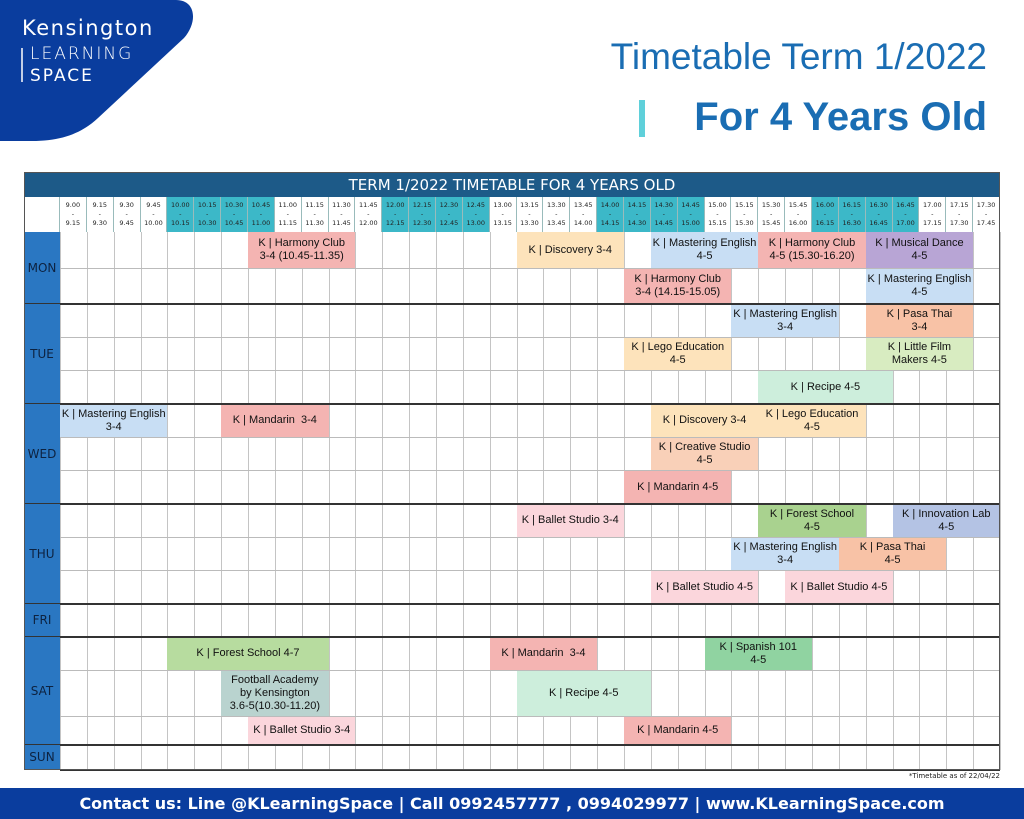  What do you see at coordinates (892, 553) in the screenshot?
I see `class-block: K | Pasa Thai 4-5` at bounding box center [892, 553].